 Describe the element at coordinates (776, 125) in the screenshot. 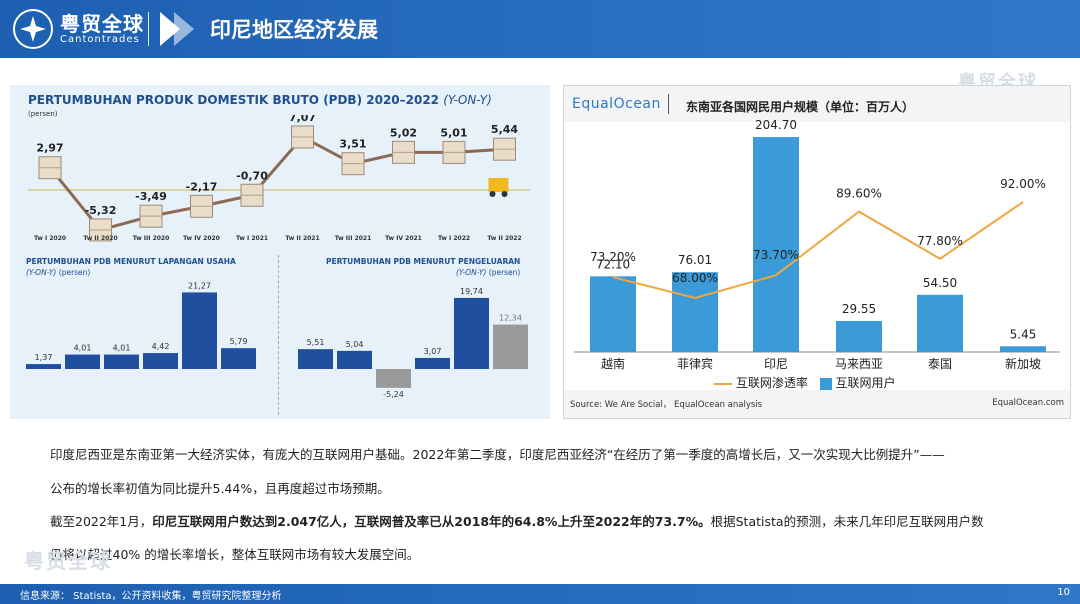

I see `user-bar-label-3: 204.70` at that location.